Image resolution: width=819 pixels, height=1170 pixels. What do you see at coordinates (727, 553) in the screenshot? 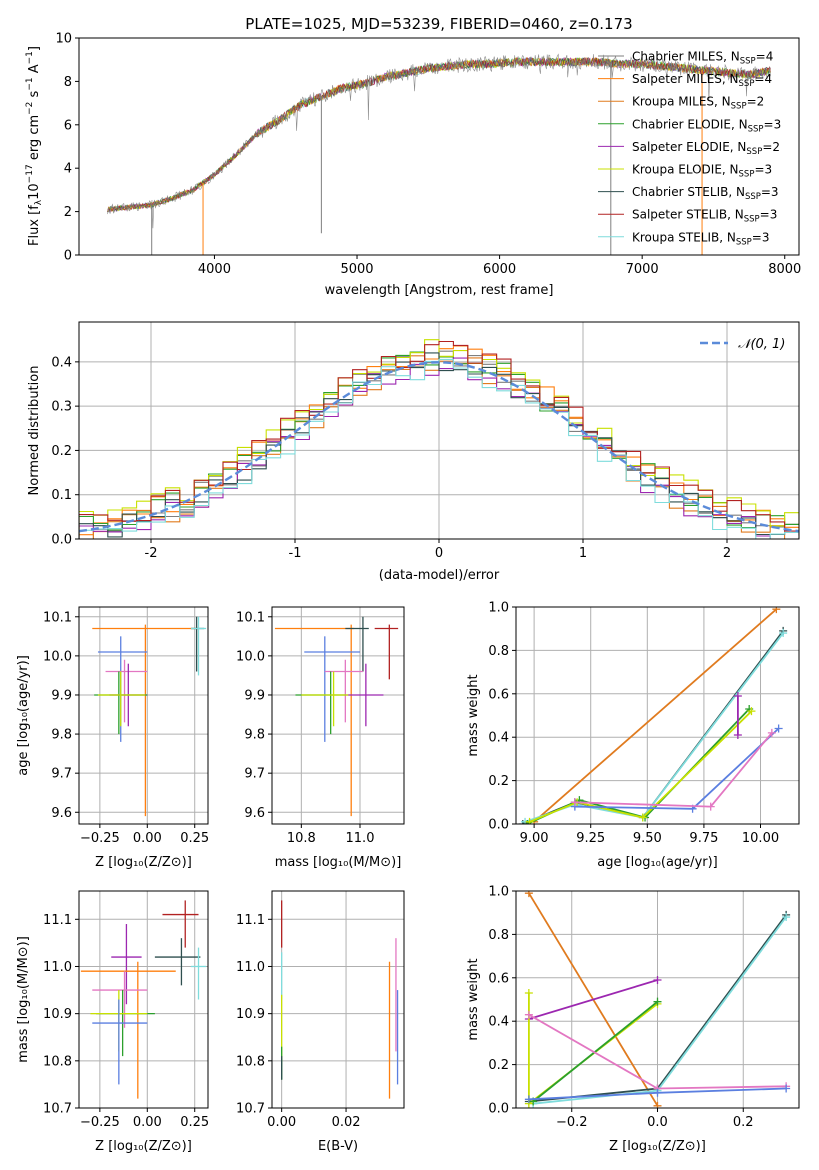
I see `x-tick-label: 2` at bounding box center [727, 553].